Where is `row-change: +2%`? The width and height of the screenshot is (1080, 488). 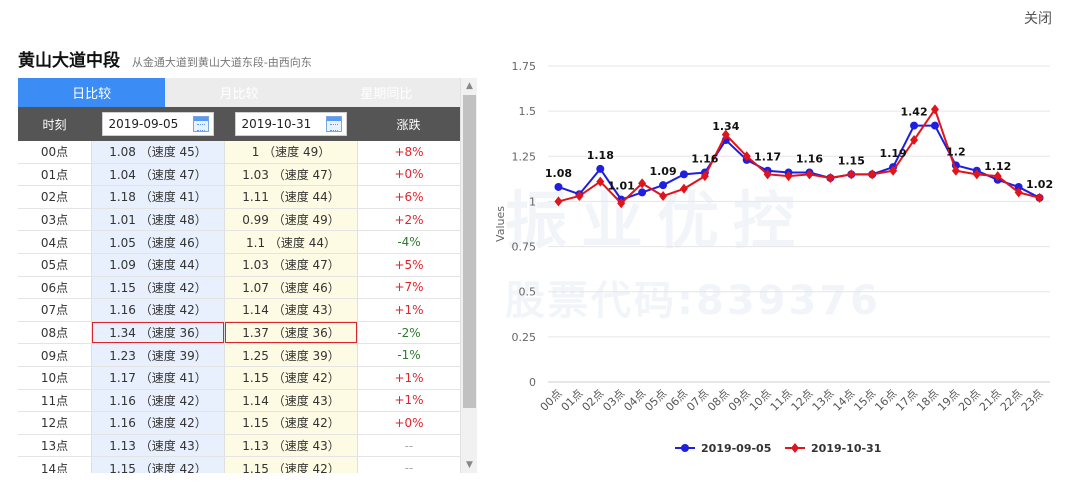 row-change: +2% is located at coordinates (408, 219).